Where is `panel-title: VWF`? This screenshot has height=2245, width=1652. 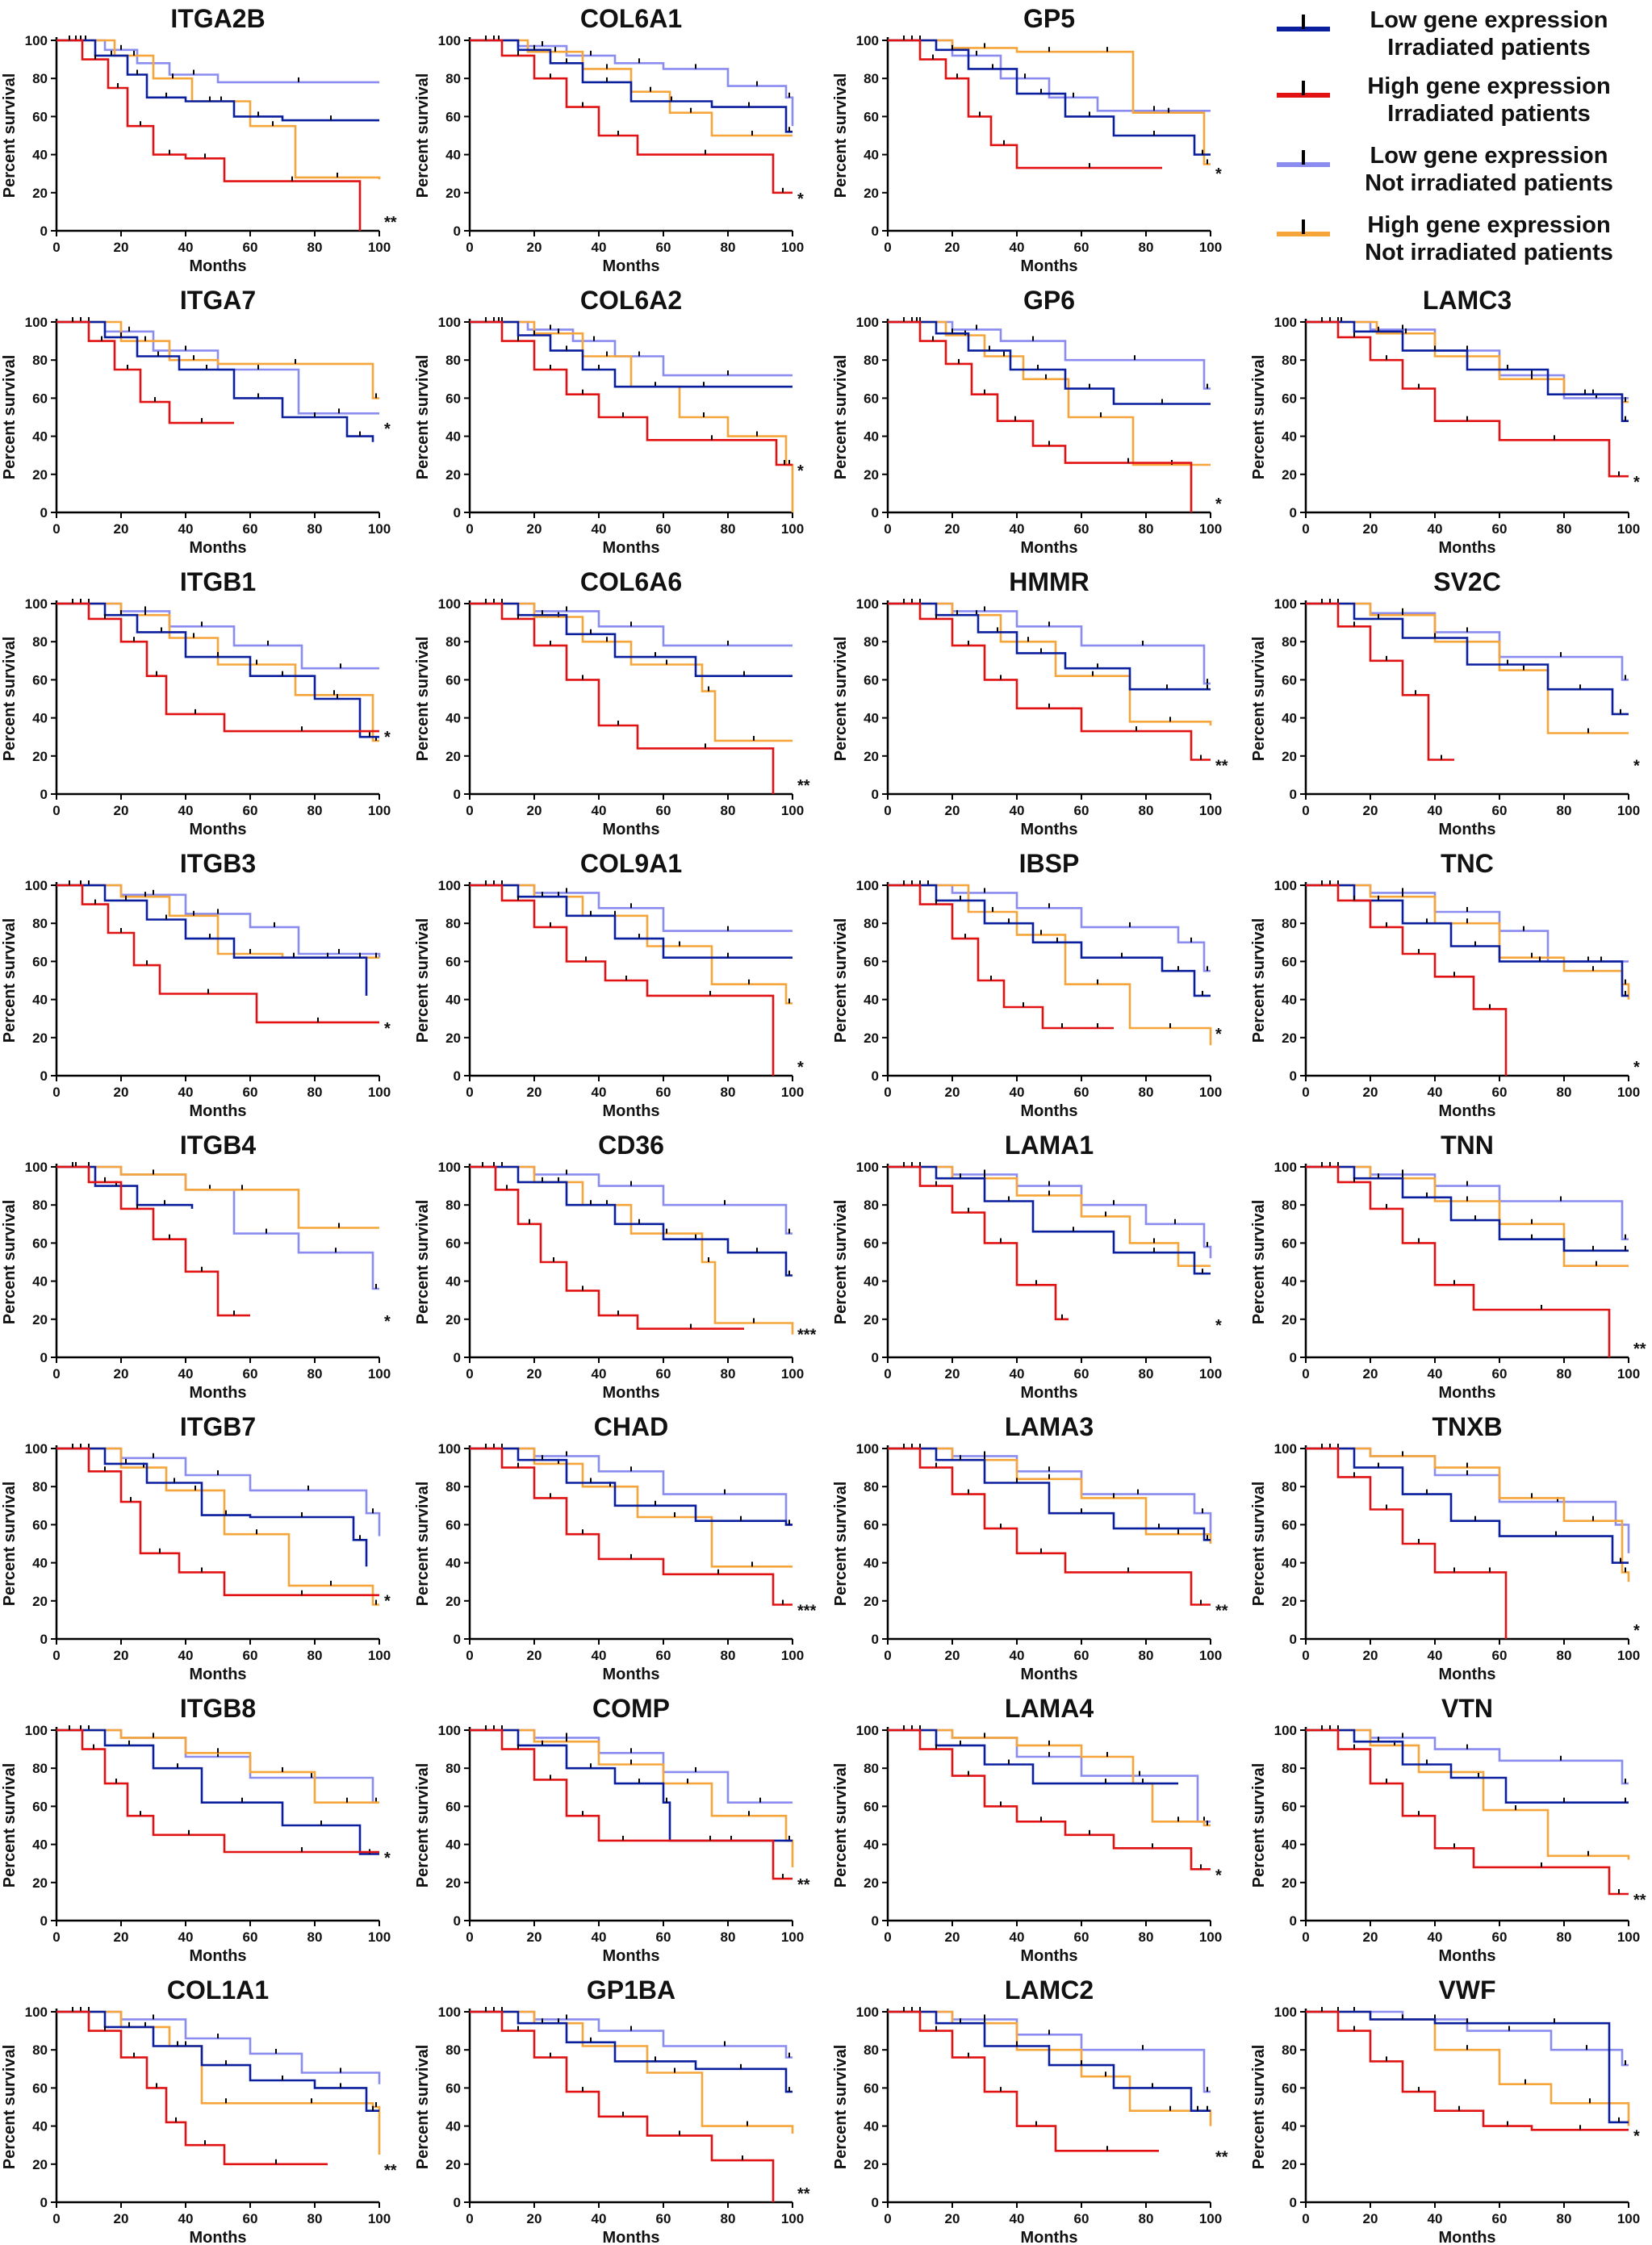 panel-title: VWF is located at coordinates (1466, 1990).